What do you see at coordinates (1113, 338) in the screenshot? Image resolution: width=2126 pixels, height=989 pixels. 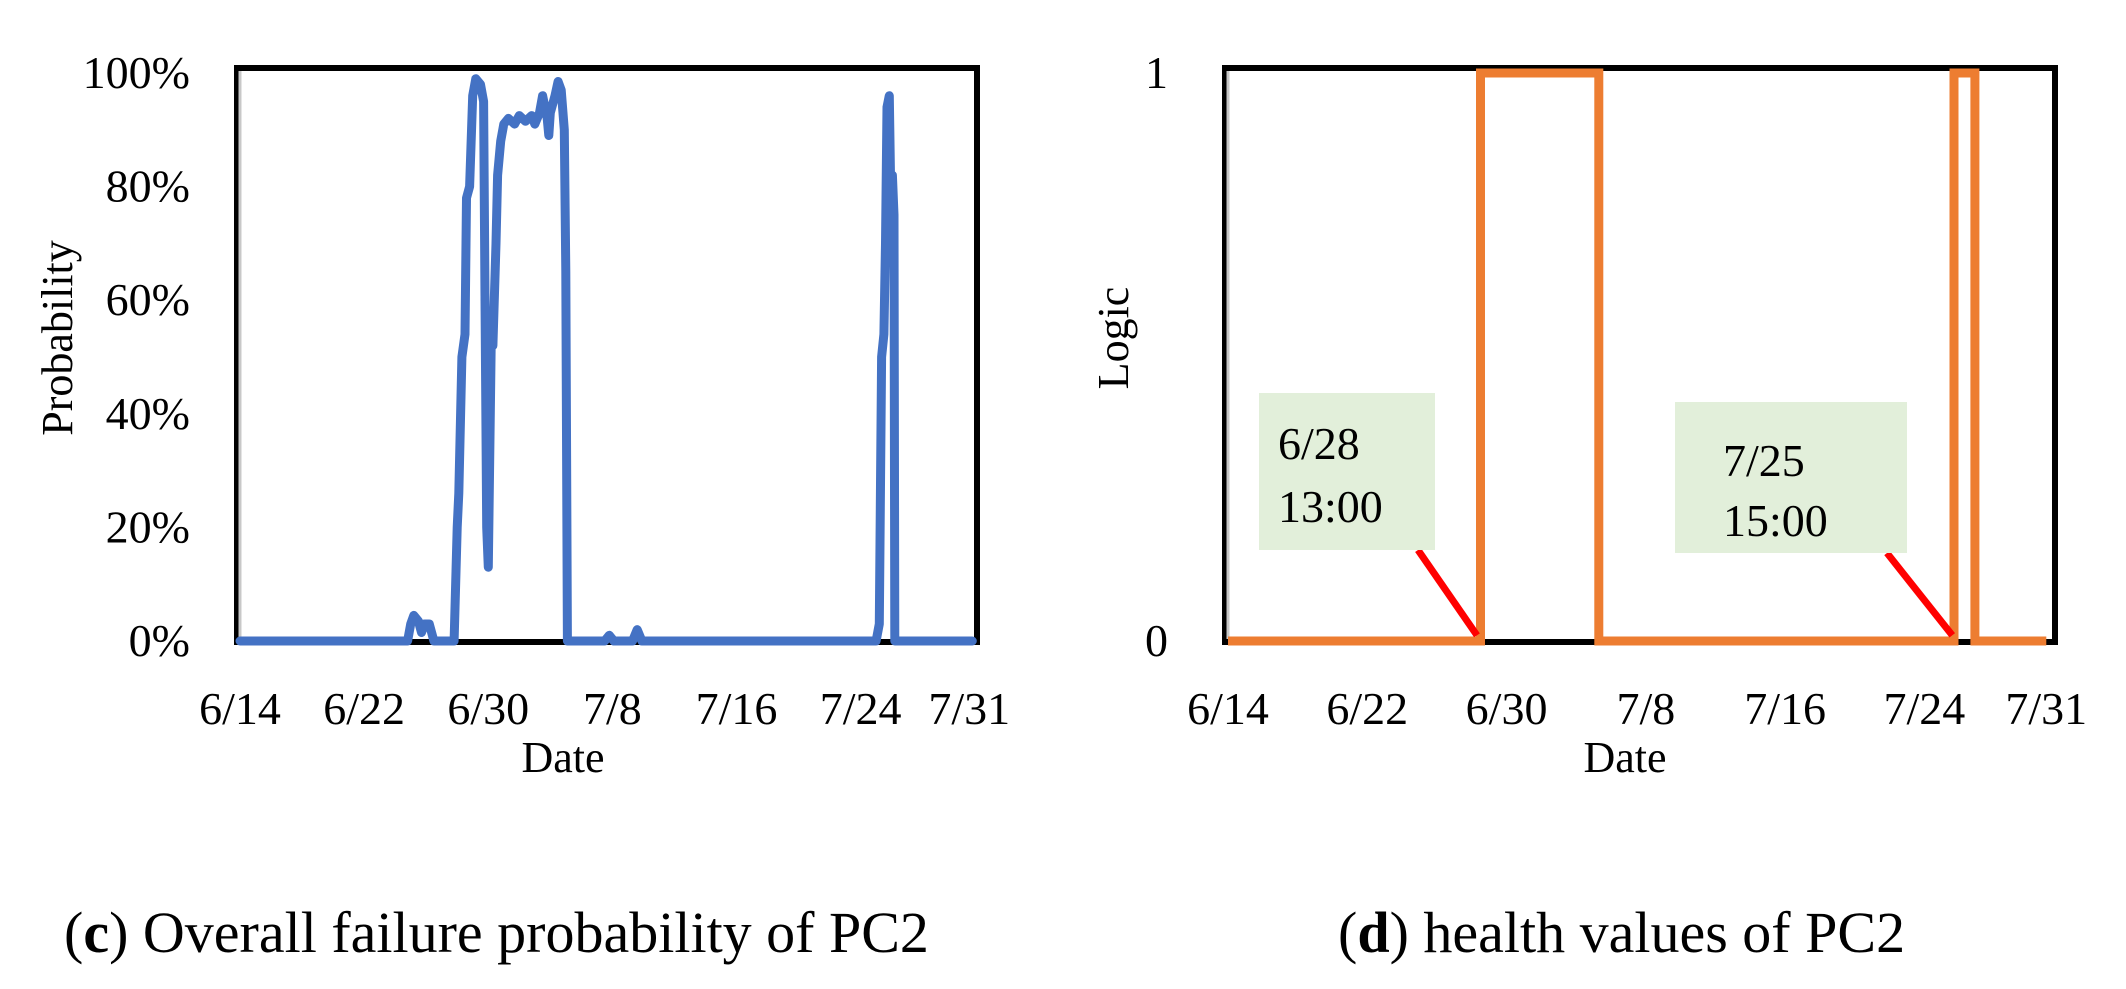 I see `chart-d-y-axis-title: Logic` at bounding box center [1113, 338].